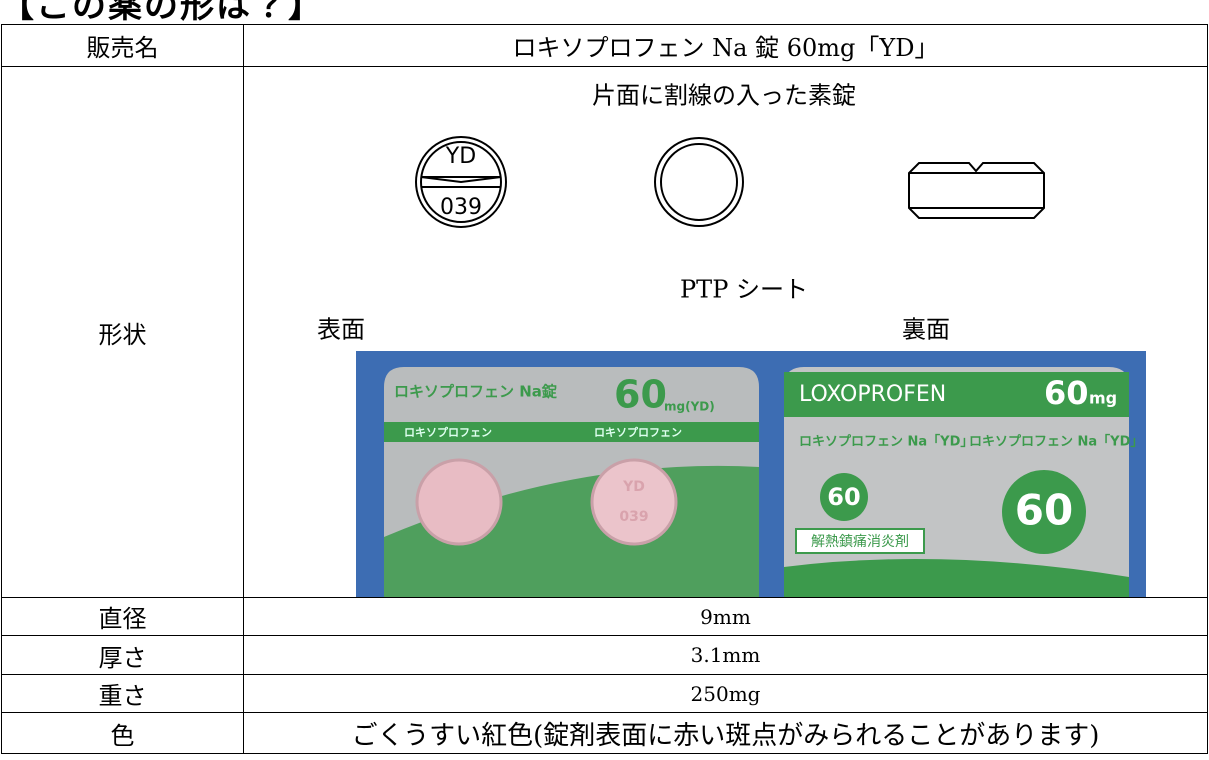 Image resolution: width=1209 pixels, height=760 pixels. I want to click on photo-text: ロキソプロフェン Na錠, so click(476, 392).